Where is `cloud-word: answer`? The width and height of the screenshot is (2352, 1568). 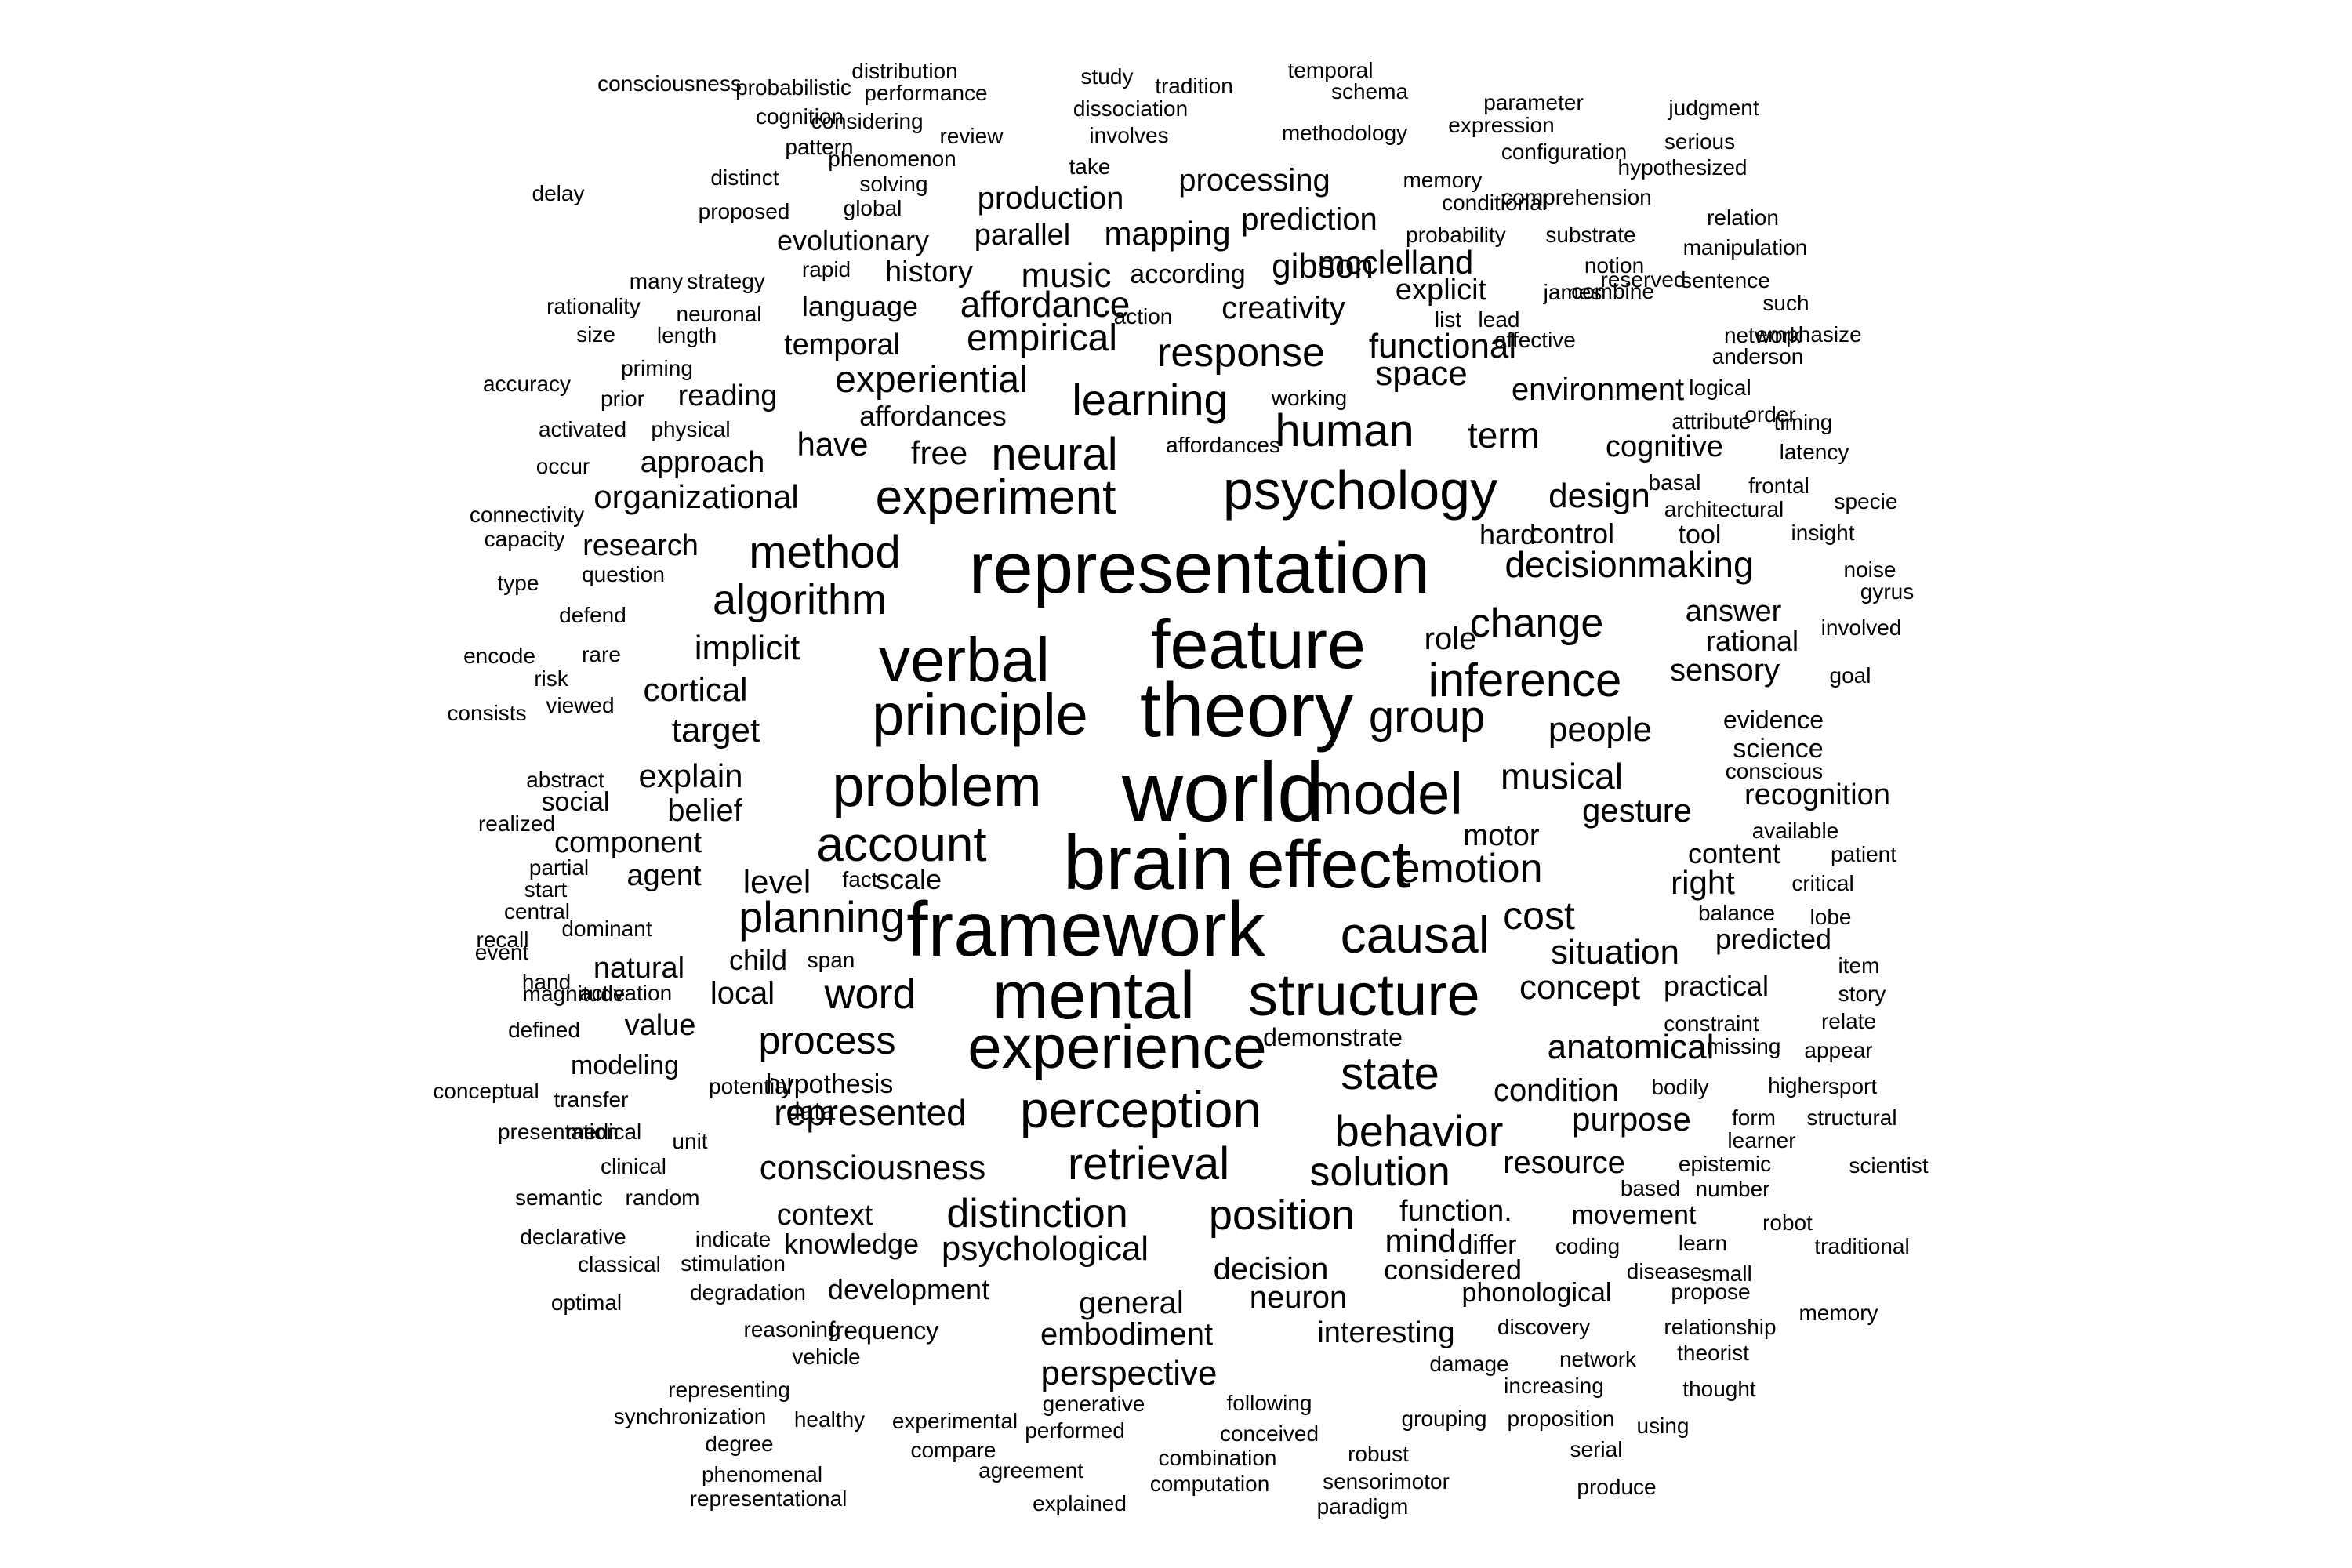
cloud-word: answer is located at coordinates (1734, 611).